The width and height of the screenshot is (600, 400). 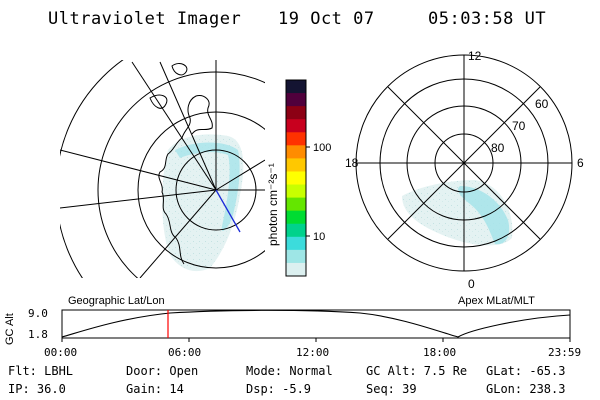 What do you see at coordinates (41, 371) in the screenshot?
I see `filter-value: Flt: LBHL` at bounding box center [41, 371].